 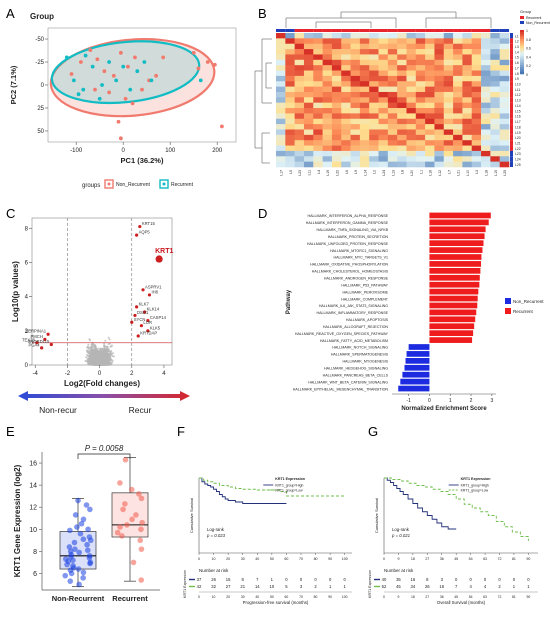 What do you see at coordinates (68, 374) in the screenshot?
I see `x-tick-label: -2` at bounding box center [68, 374].